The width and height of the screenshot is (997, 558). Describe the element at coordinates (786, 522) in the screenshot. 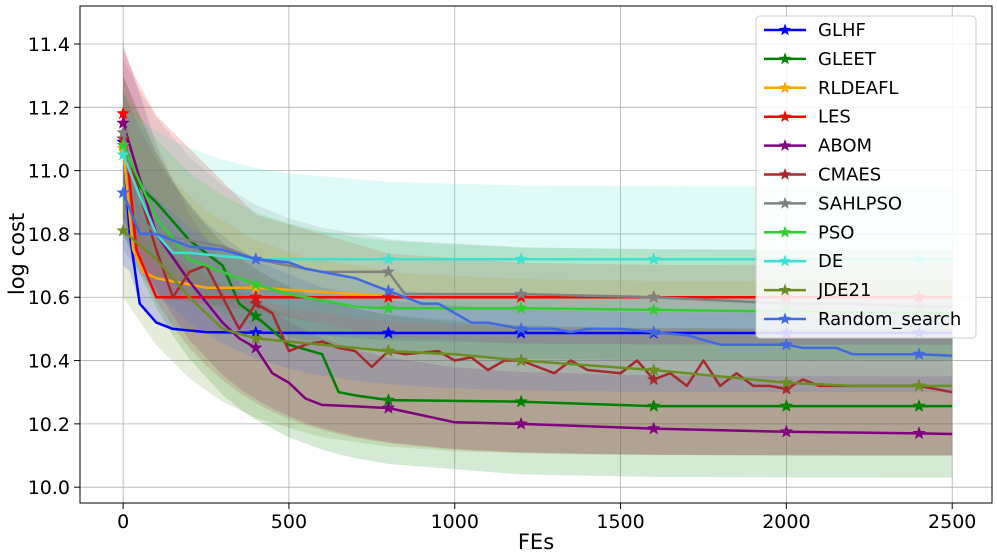

I see `x-tick-label: 2000` at that location.